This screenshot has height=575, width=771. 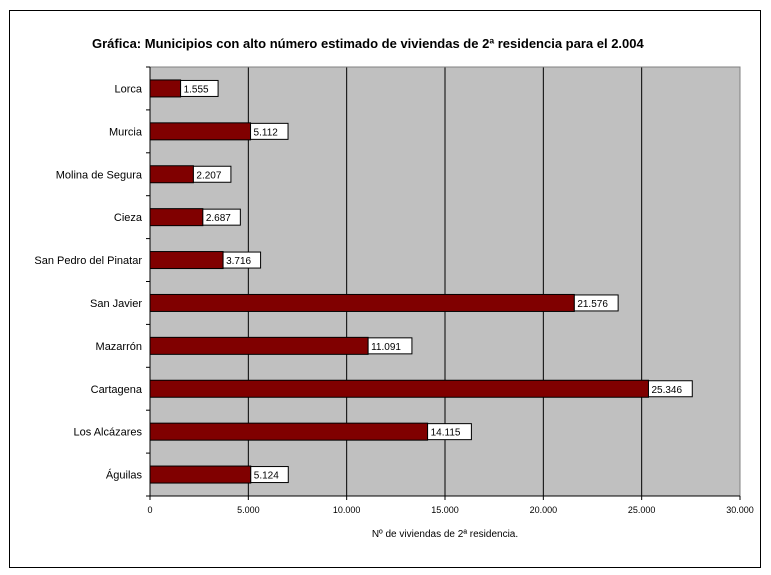 I want to click on value-label-4: 3.716, so click(x=238, y=261).